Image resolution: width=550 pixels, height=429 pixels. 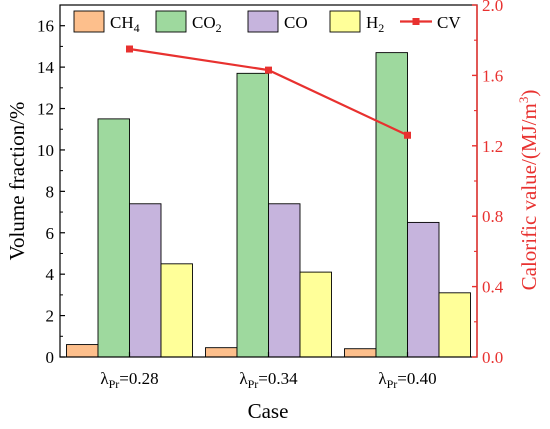 I want to click on legend-swatch-h2, so click(x=345, y=21).